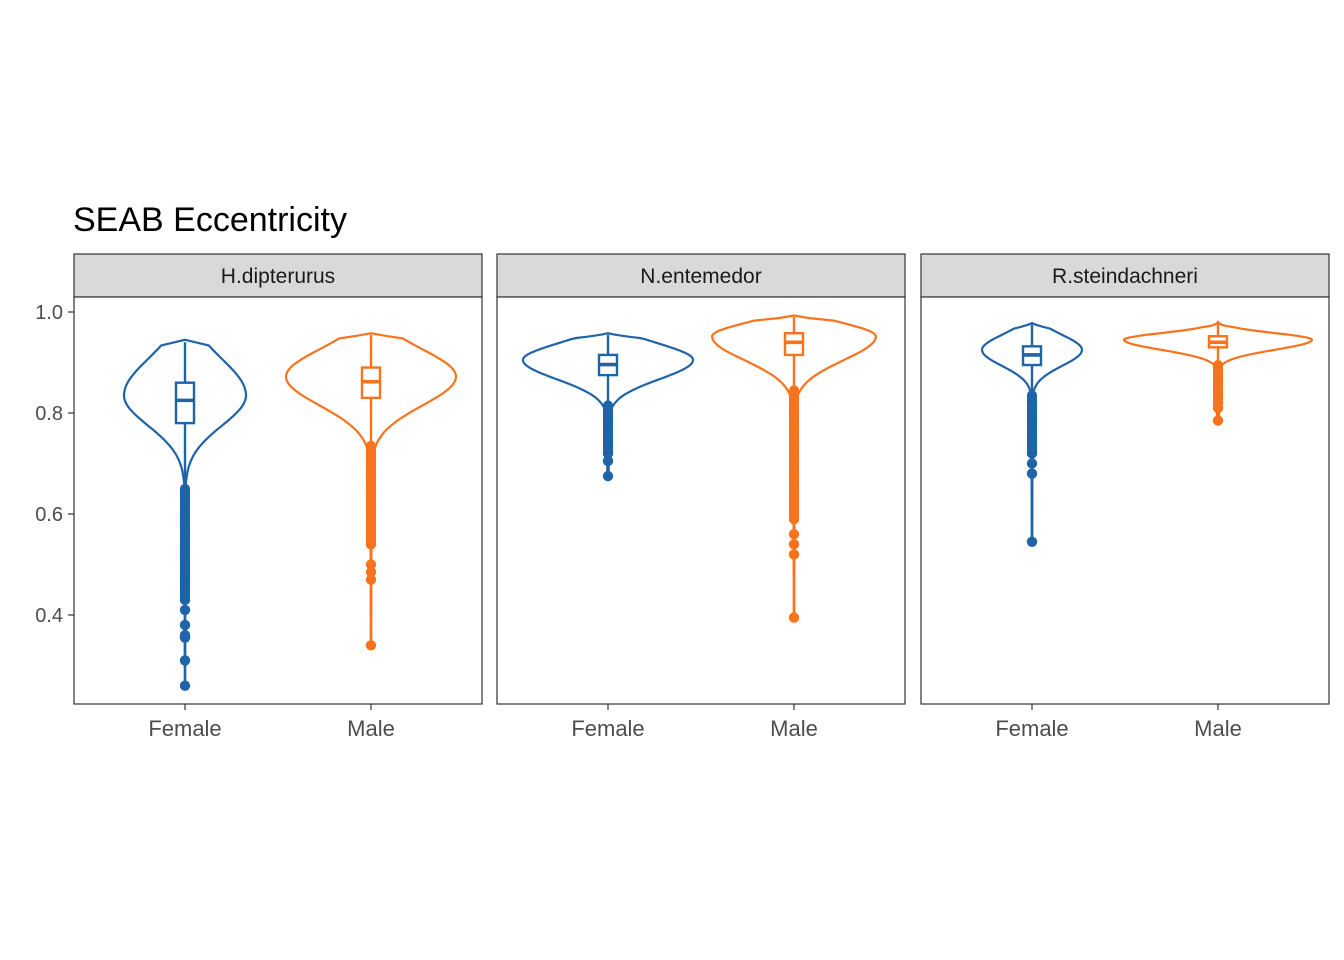  What do you see at coordinates (49, 515) in the screenshot?
I see `y-tick-label: 0.6` at bounding box center [49, 515].